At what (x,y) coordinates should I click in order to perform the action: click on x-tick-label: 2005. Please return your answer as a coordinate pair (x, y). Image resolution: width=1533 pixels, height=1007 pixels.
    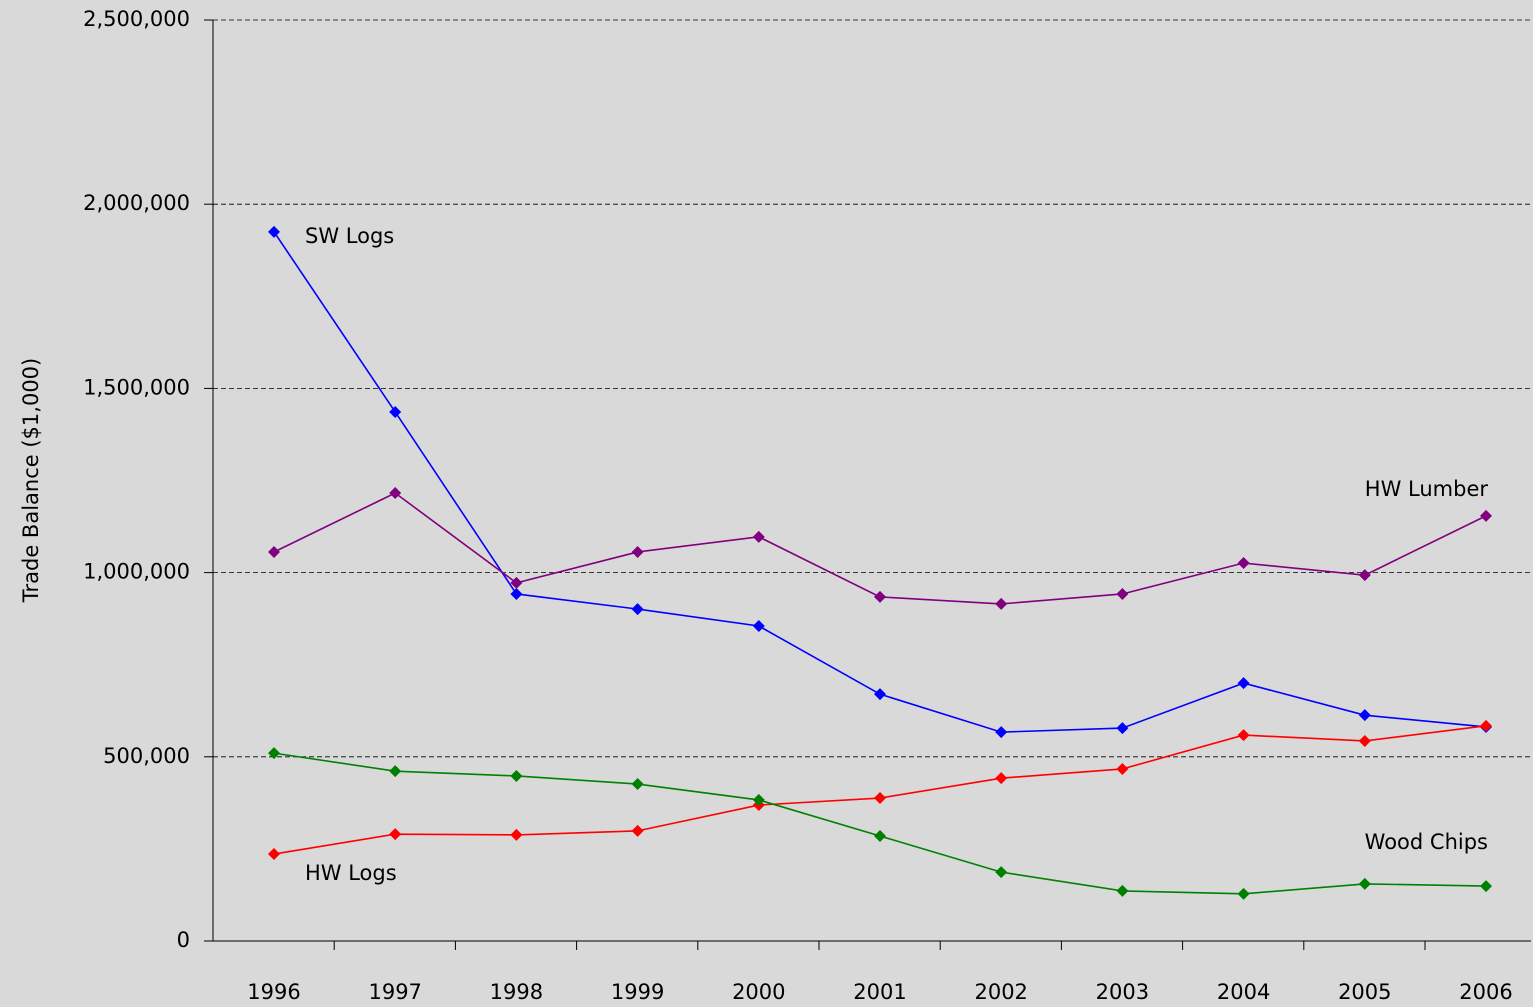
    Looking at the image, I should click on (1364, 992).